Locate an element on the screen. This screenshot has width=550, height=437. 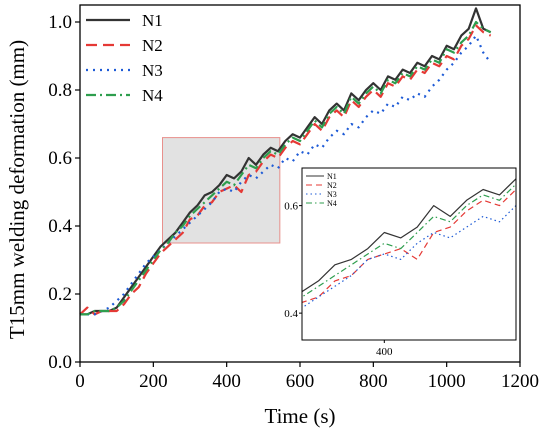
inset-legend-label-n1: N1 is located at coordinates (332, 176).